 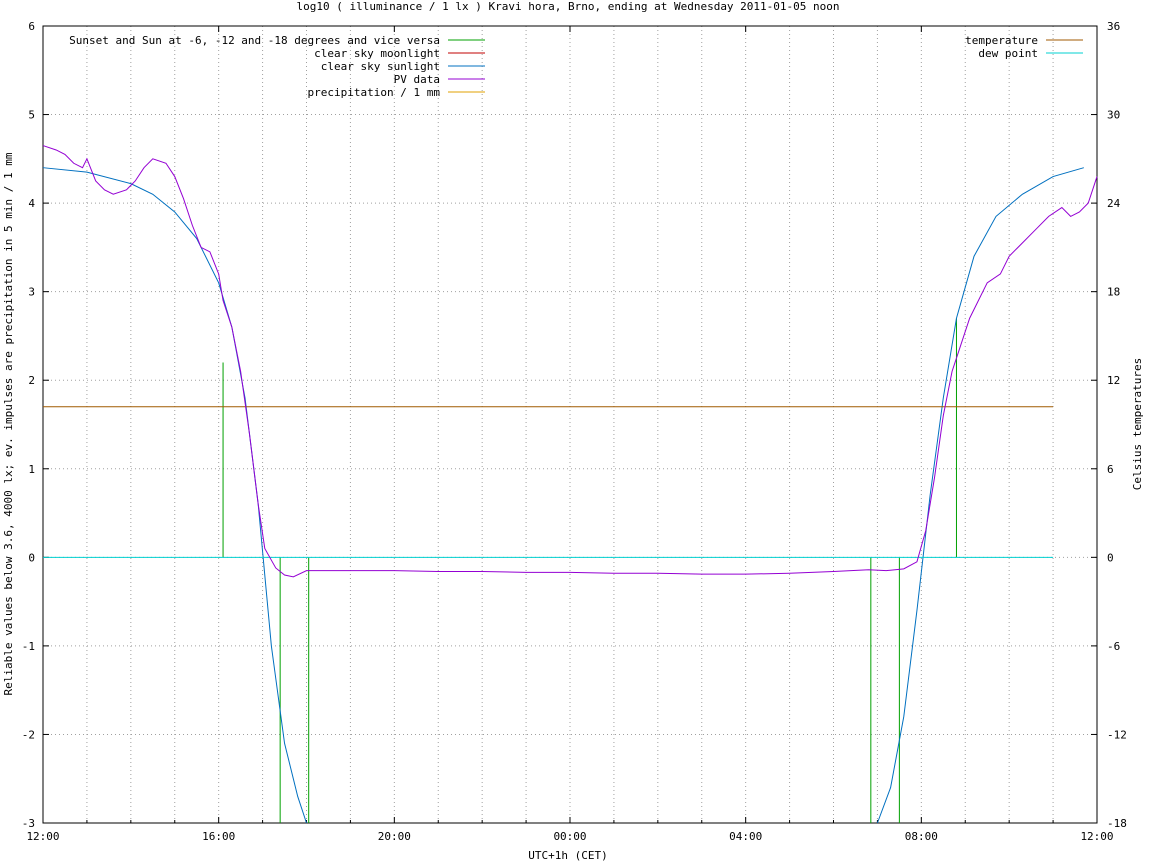 What do you see at coordinates (1113, 26) in the screenshot?
I see `y2-tick-label: 36` at bounding box center [1113, 26].